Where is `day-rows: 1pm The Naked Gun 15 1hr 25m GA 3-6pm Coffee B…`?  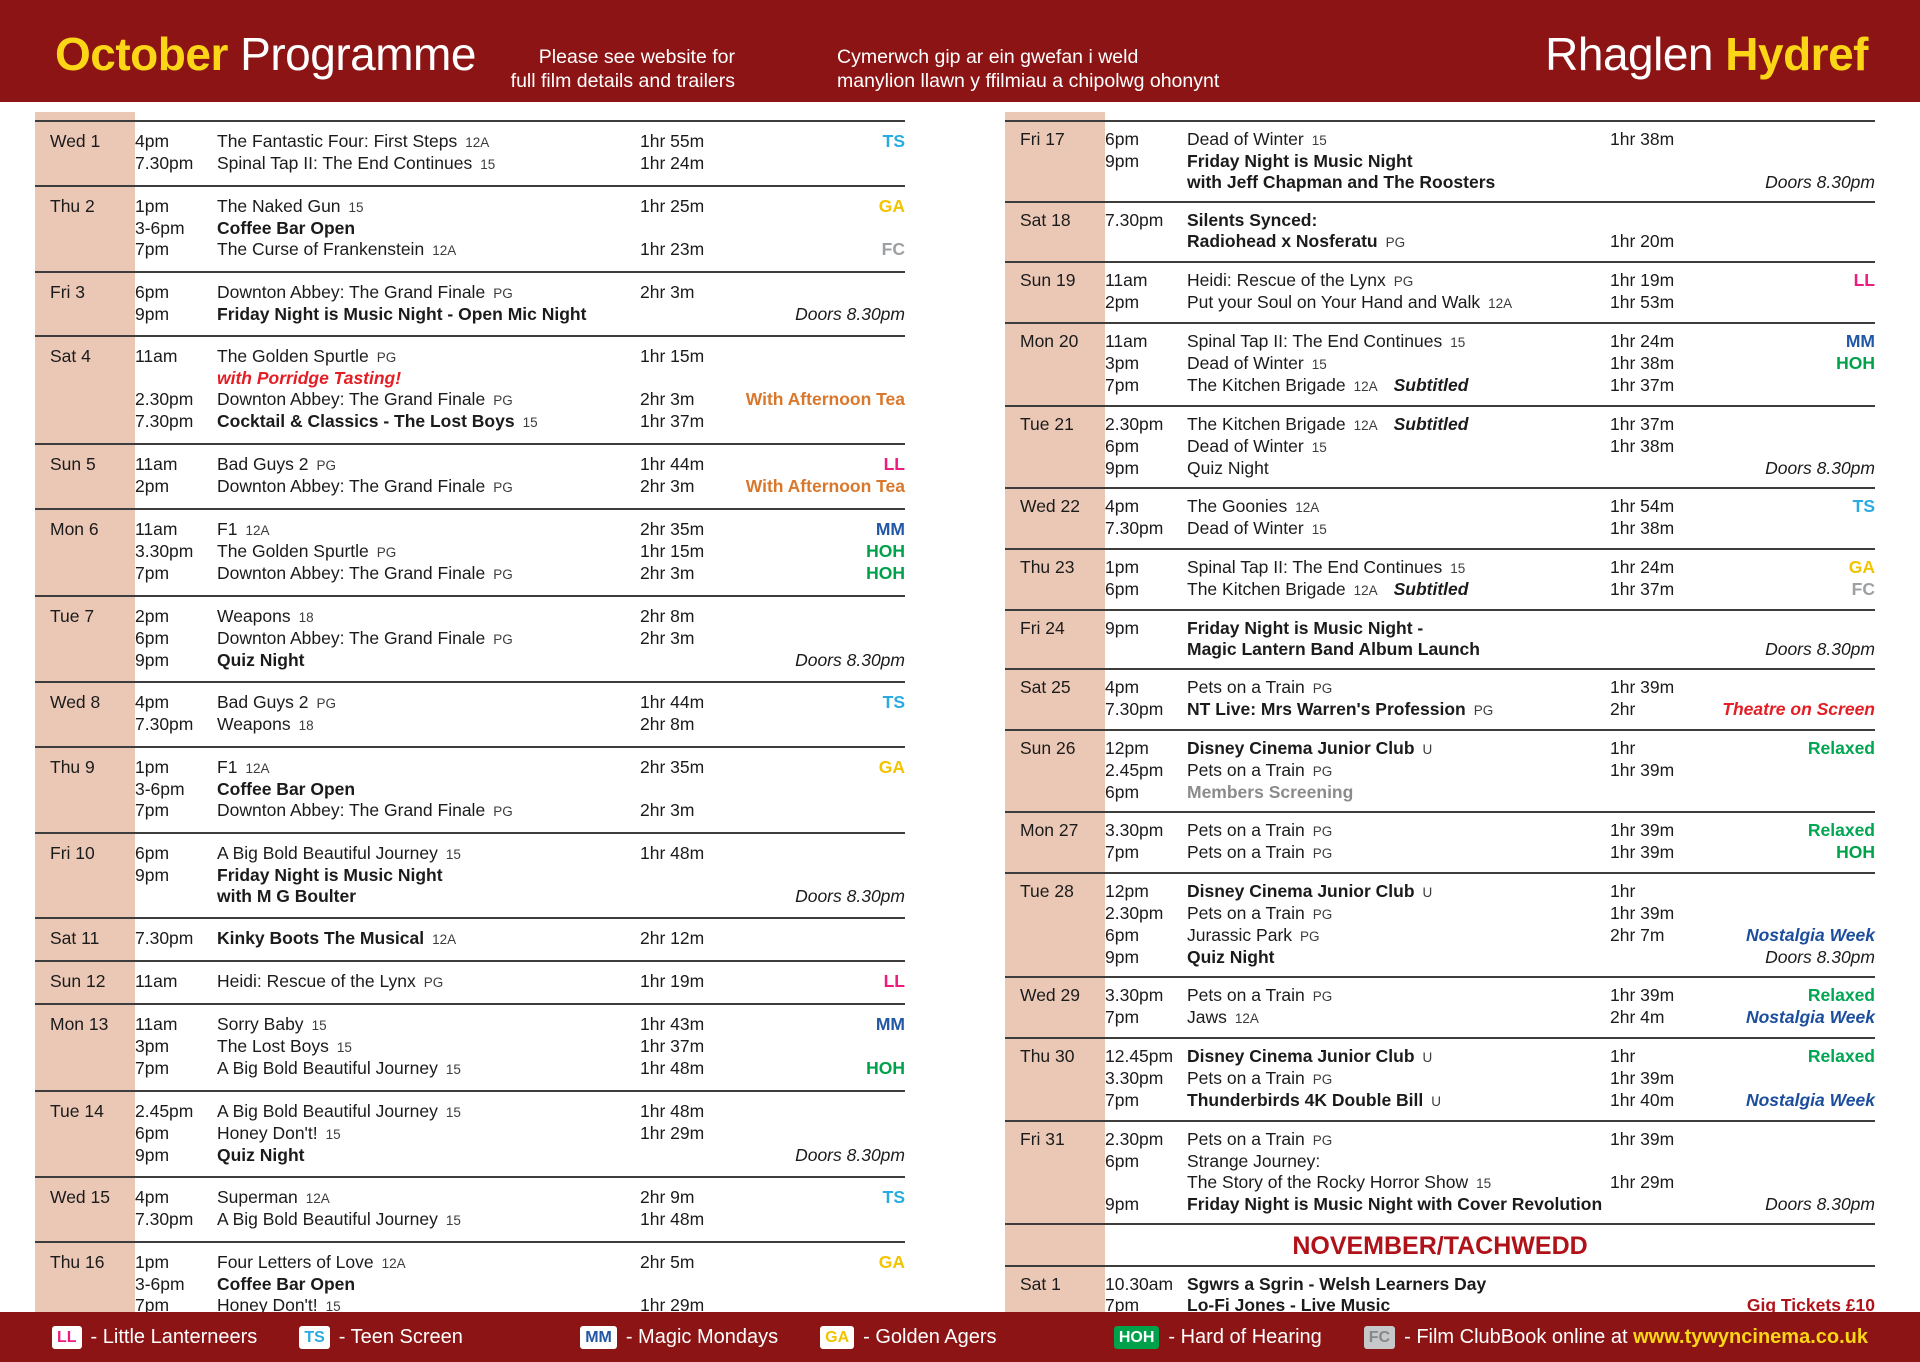 day-rows: 1pm The Naked Gun 15 1hr 25m GA 3-6pm Coffee B… is located at coordinates (520, 228).